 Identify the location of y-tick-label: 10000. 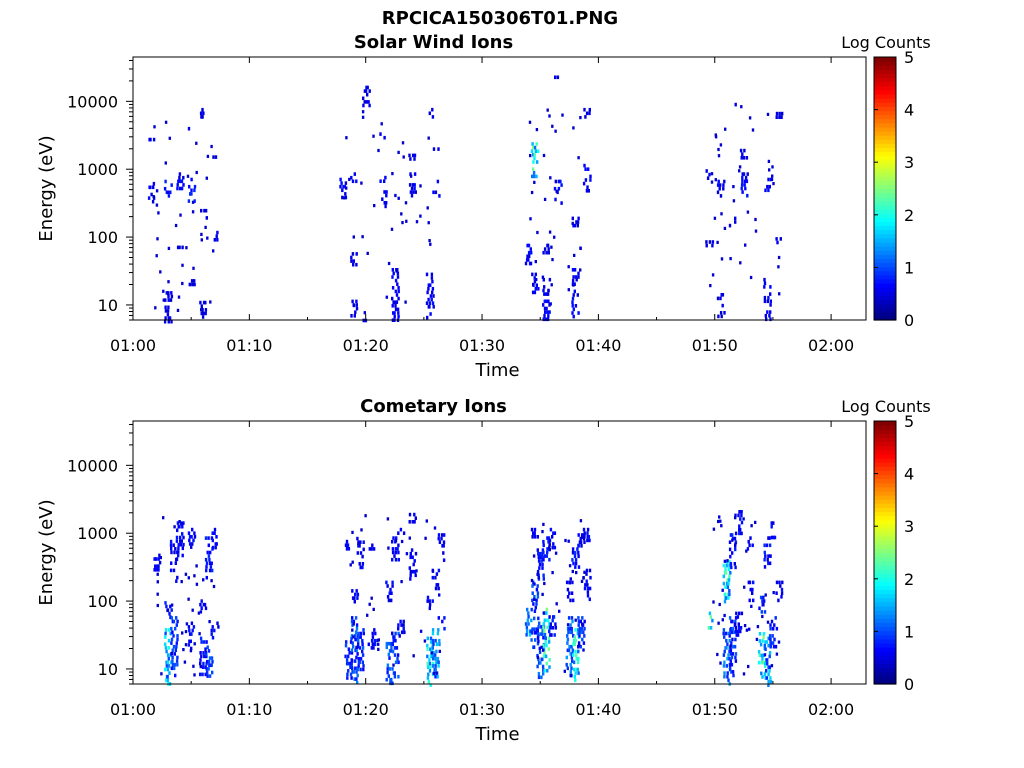
(92, 465).